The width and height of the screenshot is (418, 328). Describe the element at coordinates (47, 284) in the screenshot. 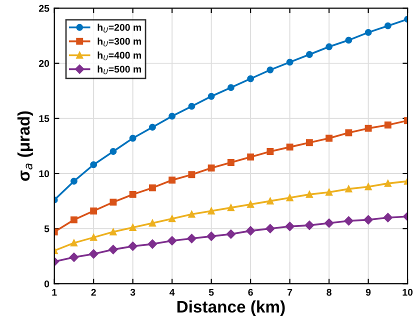

I see `y-tick-label: 0` at that location.